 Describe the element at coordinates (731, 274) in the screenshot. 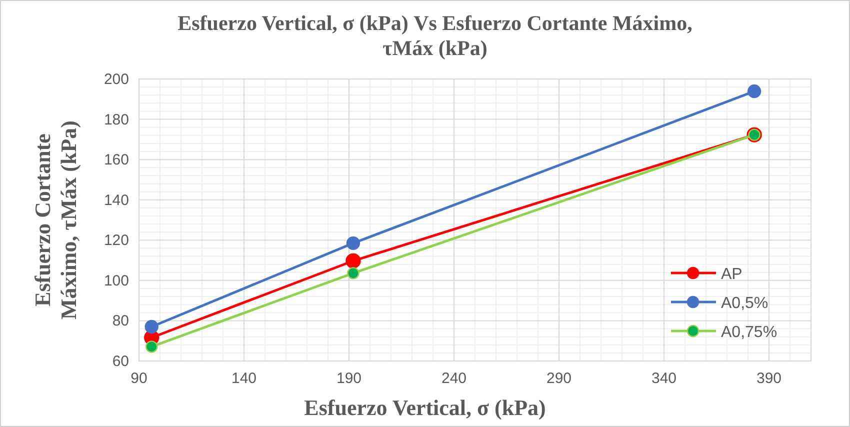

I see `legend-label: AP` at that location.